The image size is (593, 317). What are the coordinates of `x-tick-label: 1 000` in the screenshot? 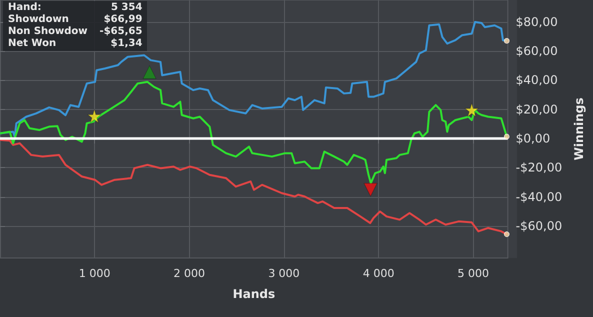 It's located at (94, 273).